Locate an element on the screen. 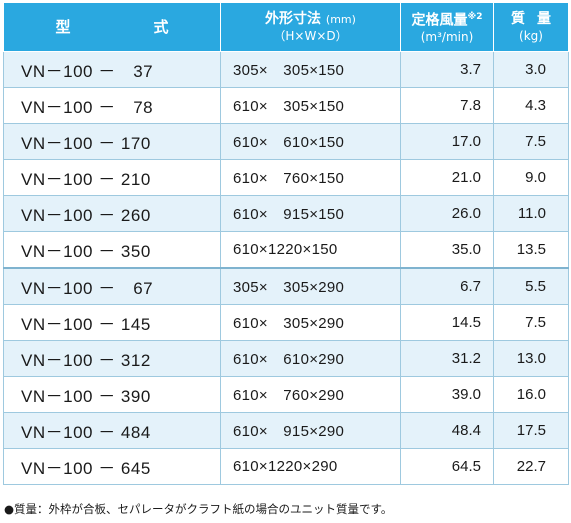 The width and height of the screenshot is (571, 523). header-dimensions-title: 外形寸法 is located at coordinates (293, 18).